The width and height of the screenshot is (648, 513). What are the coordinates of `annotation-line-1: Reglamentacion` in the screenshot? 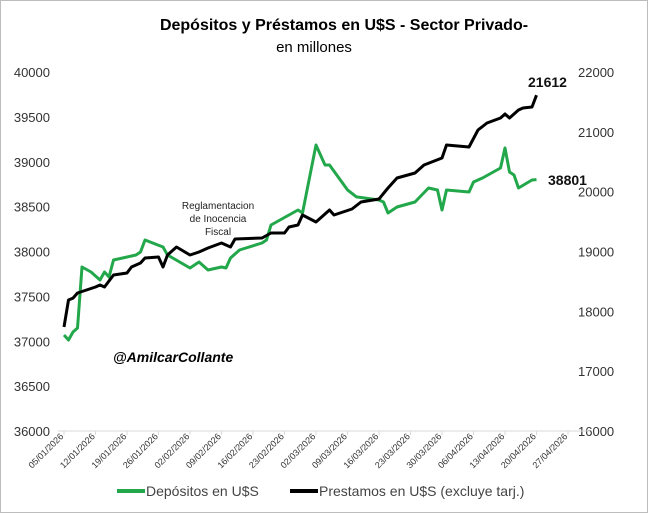 It's located at (218, 206).